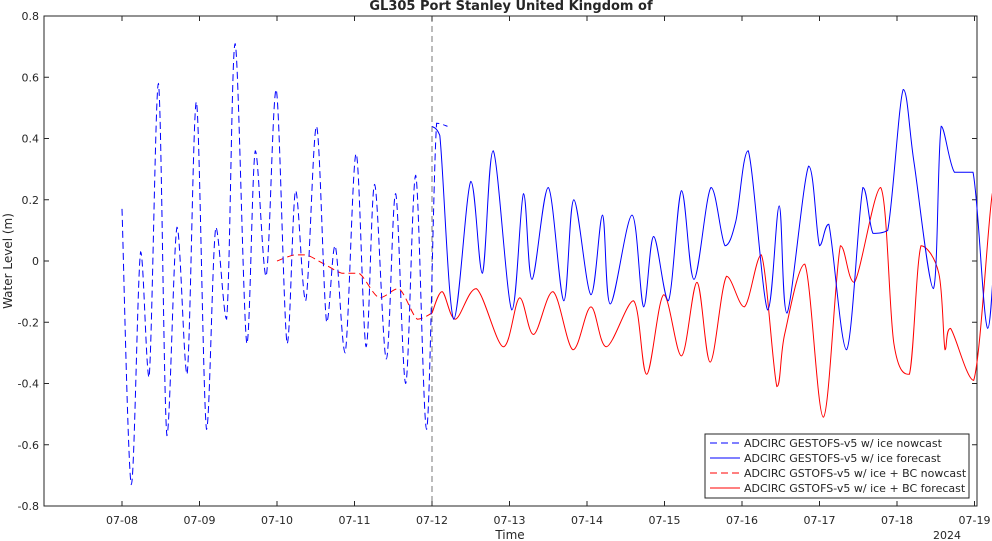 This screenshot has width=992, height=541. I want to click on y-axis-label: Water Level (m), so click(8, 261).